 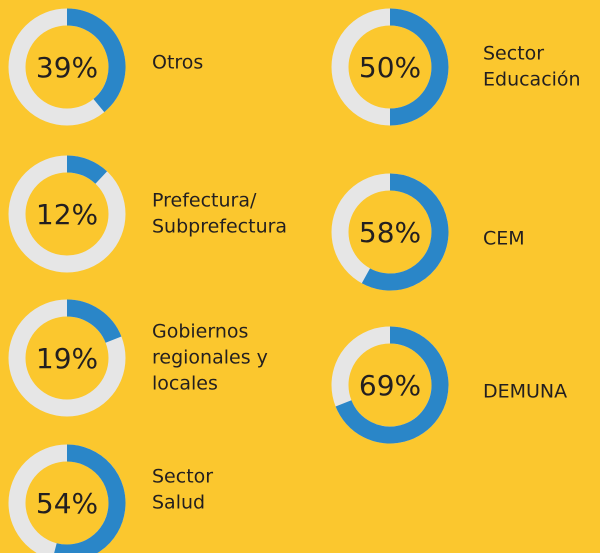 I want to click on label: regionales y, so click(x=210, y=358).